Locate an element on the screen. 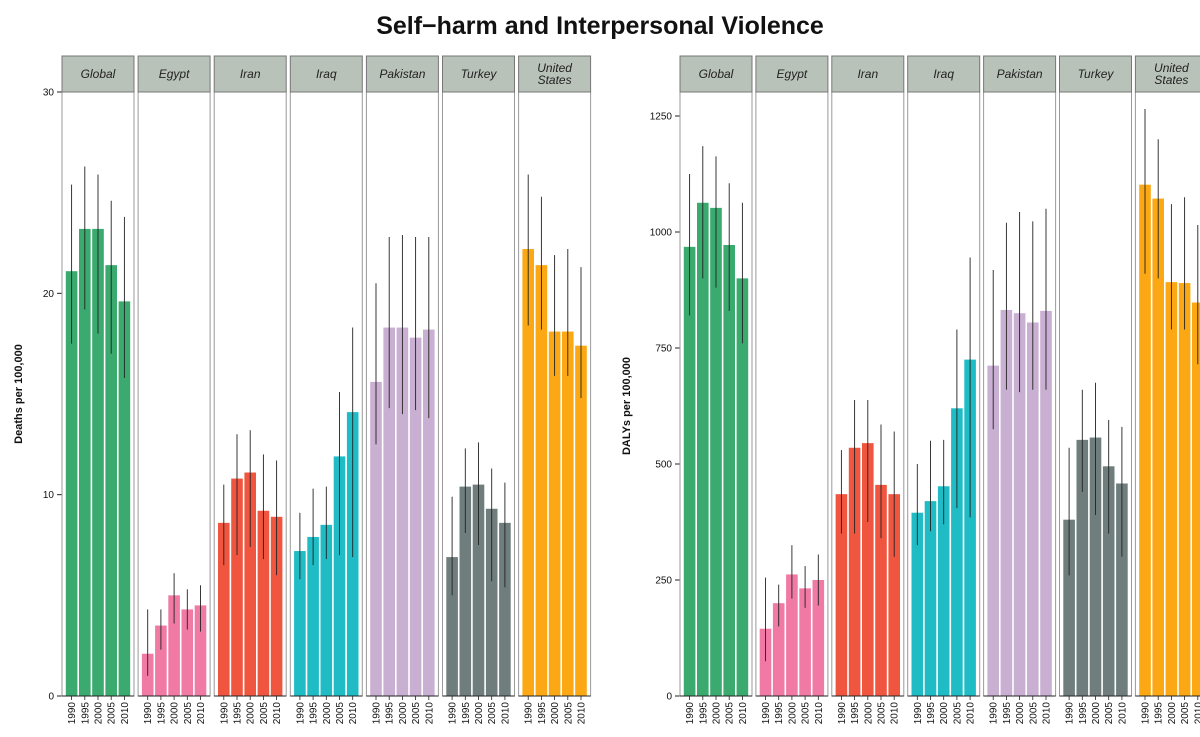 The height and width of the screenshot is (737, 1200). panel-strip-label: Global is located at coordinates (98, 74).